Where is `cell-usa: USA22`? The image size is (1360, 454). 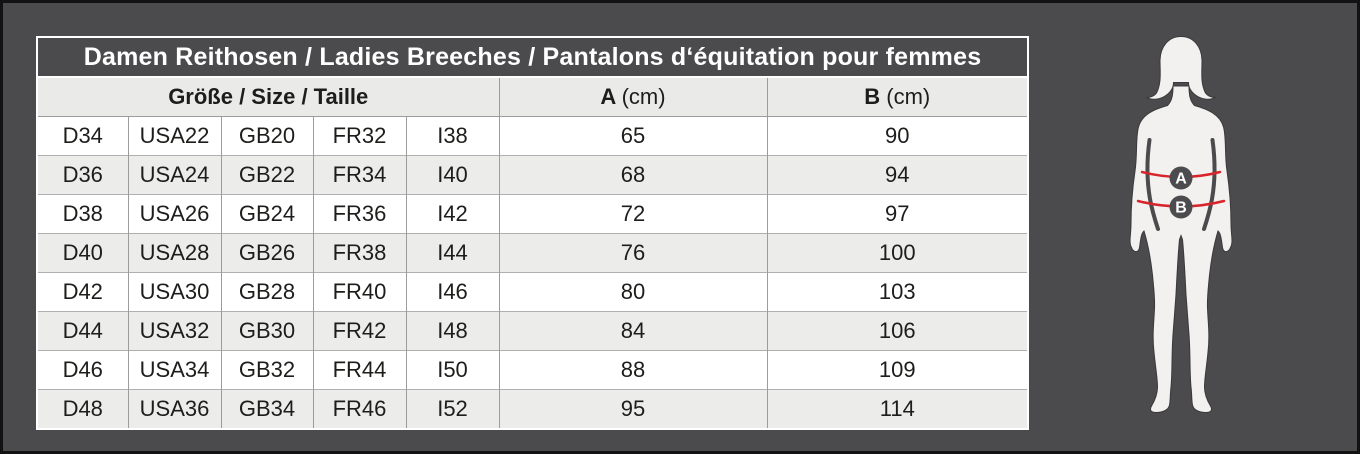 cell-usa: USA22 is located at coordinates (174, 136).